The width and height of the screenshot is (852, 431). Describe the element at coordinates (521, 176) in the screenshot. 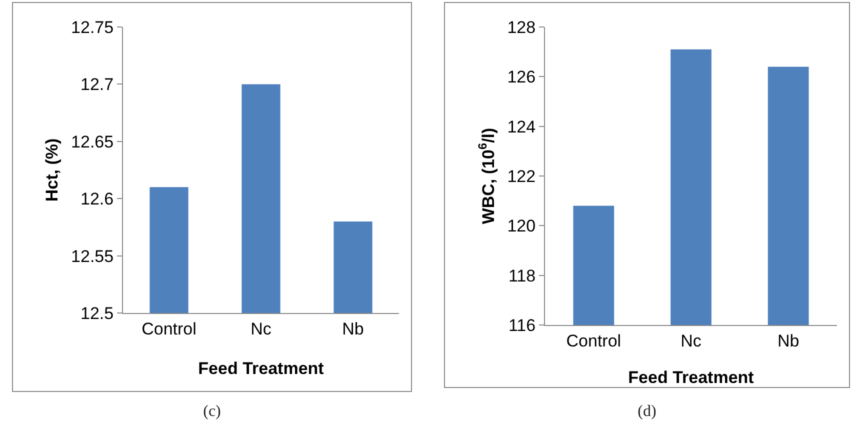

I see `y-tick-label: 122` at that location.